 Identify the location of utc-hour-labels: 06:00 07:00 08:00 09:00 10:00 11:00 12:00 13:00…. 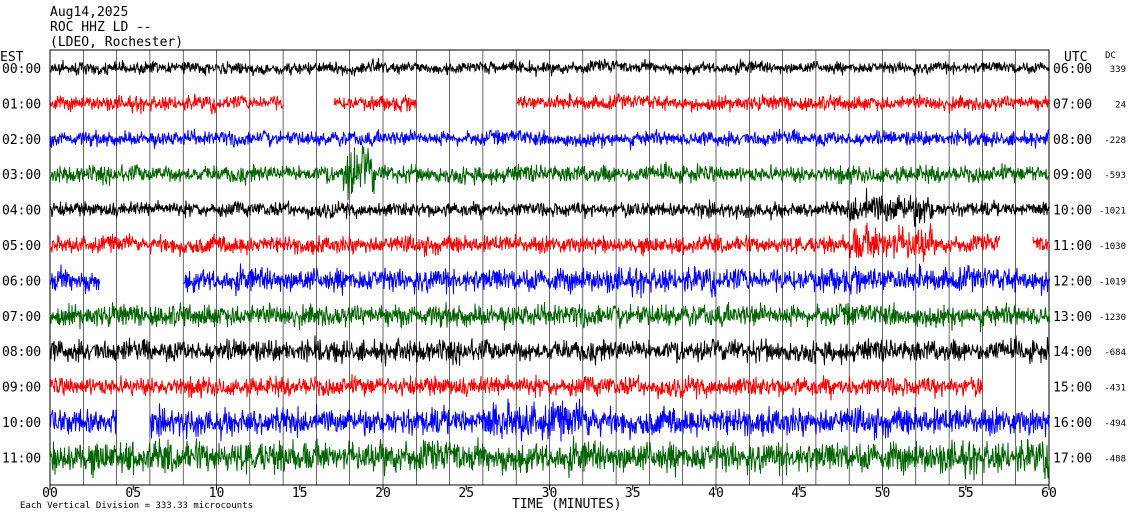
(1072, 264).